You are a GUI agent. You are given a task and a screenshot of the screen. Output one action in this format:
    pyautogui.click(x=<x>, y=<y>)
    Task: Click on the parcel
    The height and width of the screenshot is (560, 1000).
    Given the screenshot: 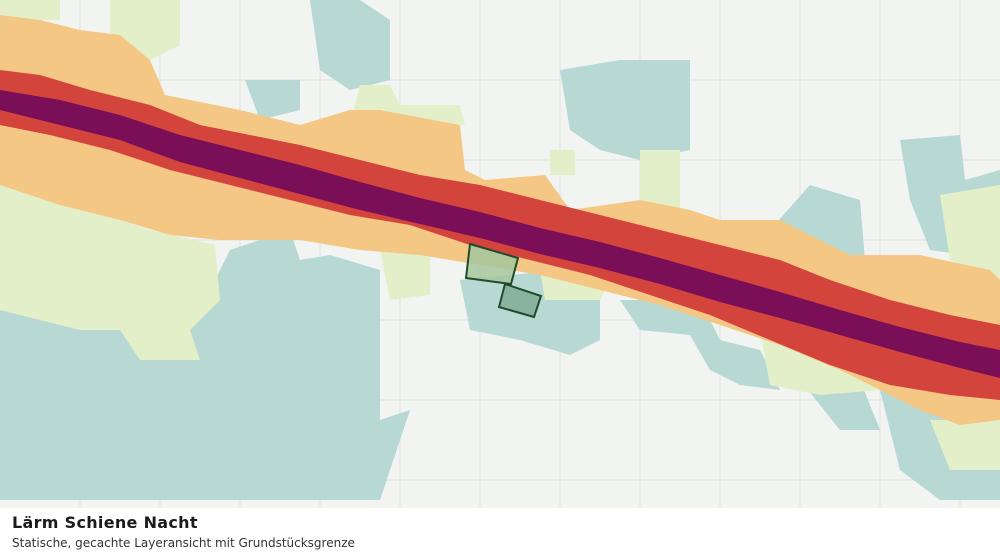 What is the action you would take?
    pyautogui.click(x=503, y=280)
    